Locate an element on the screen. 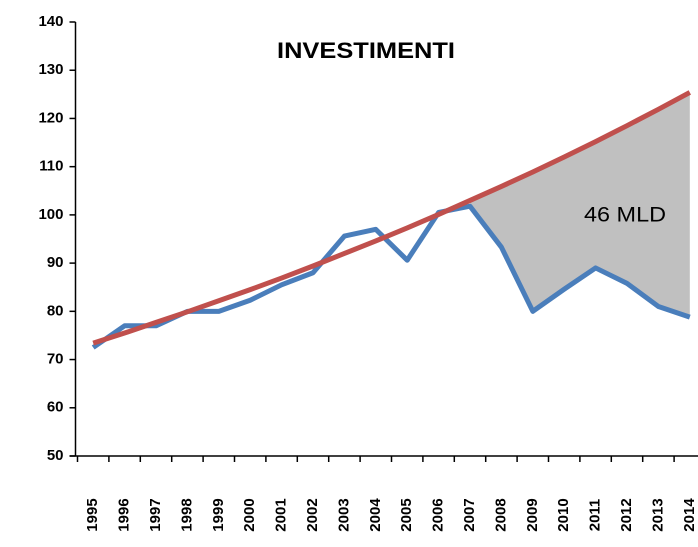 The image size is (698, 547). y-tick-label: 50 is located at coordinates (55, 455).